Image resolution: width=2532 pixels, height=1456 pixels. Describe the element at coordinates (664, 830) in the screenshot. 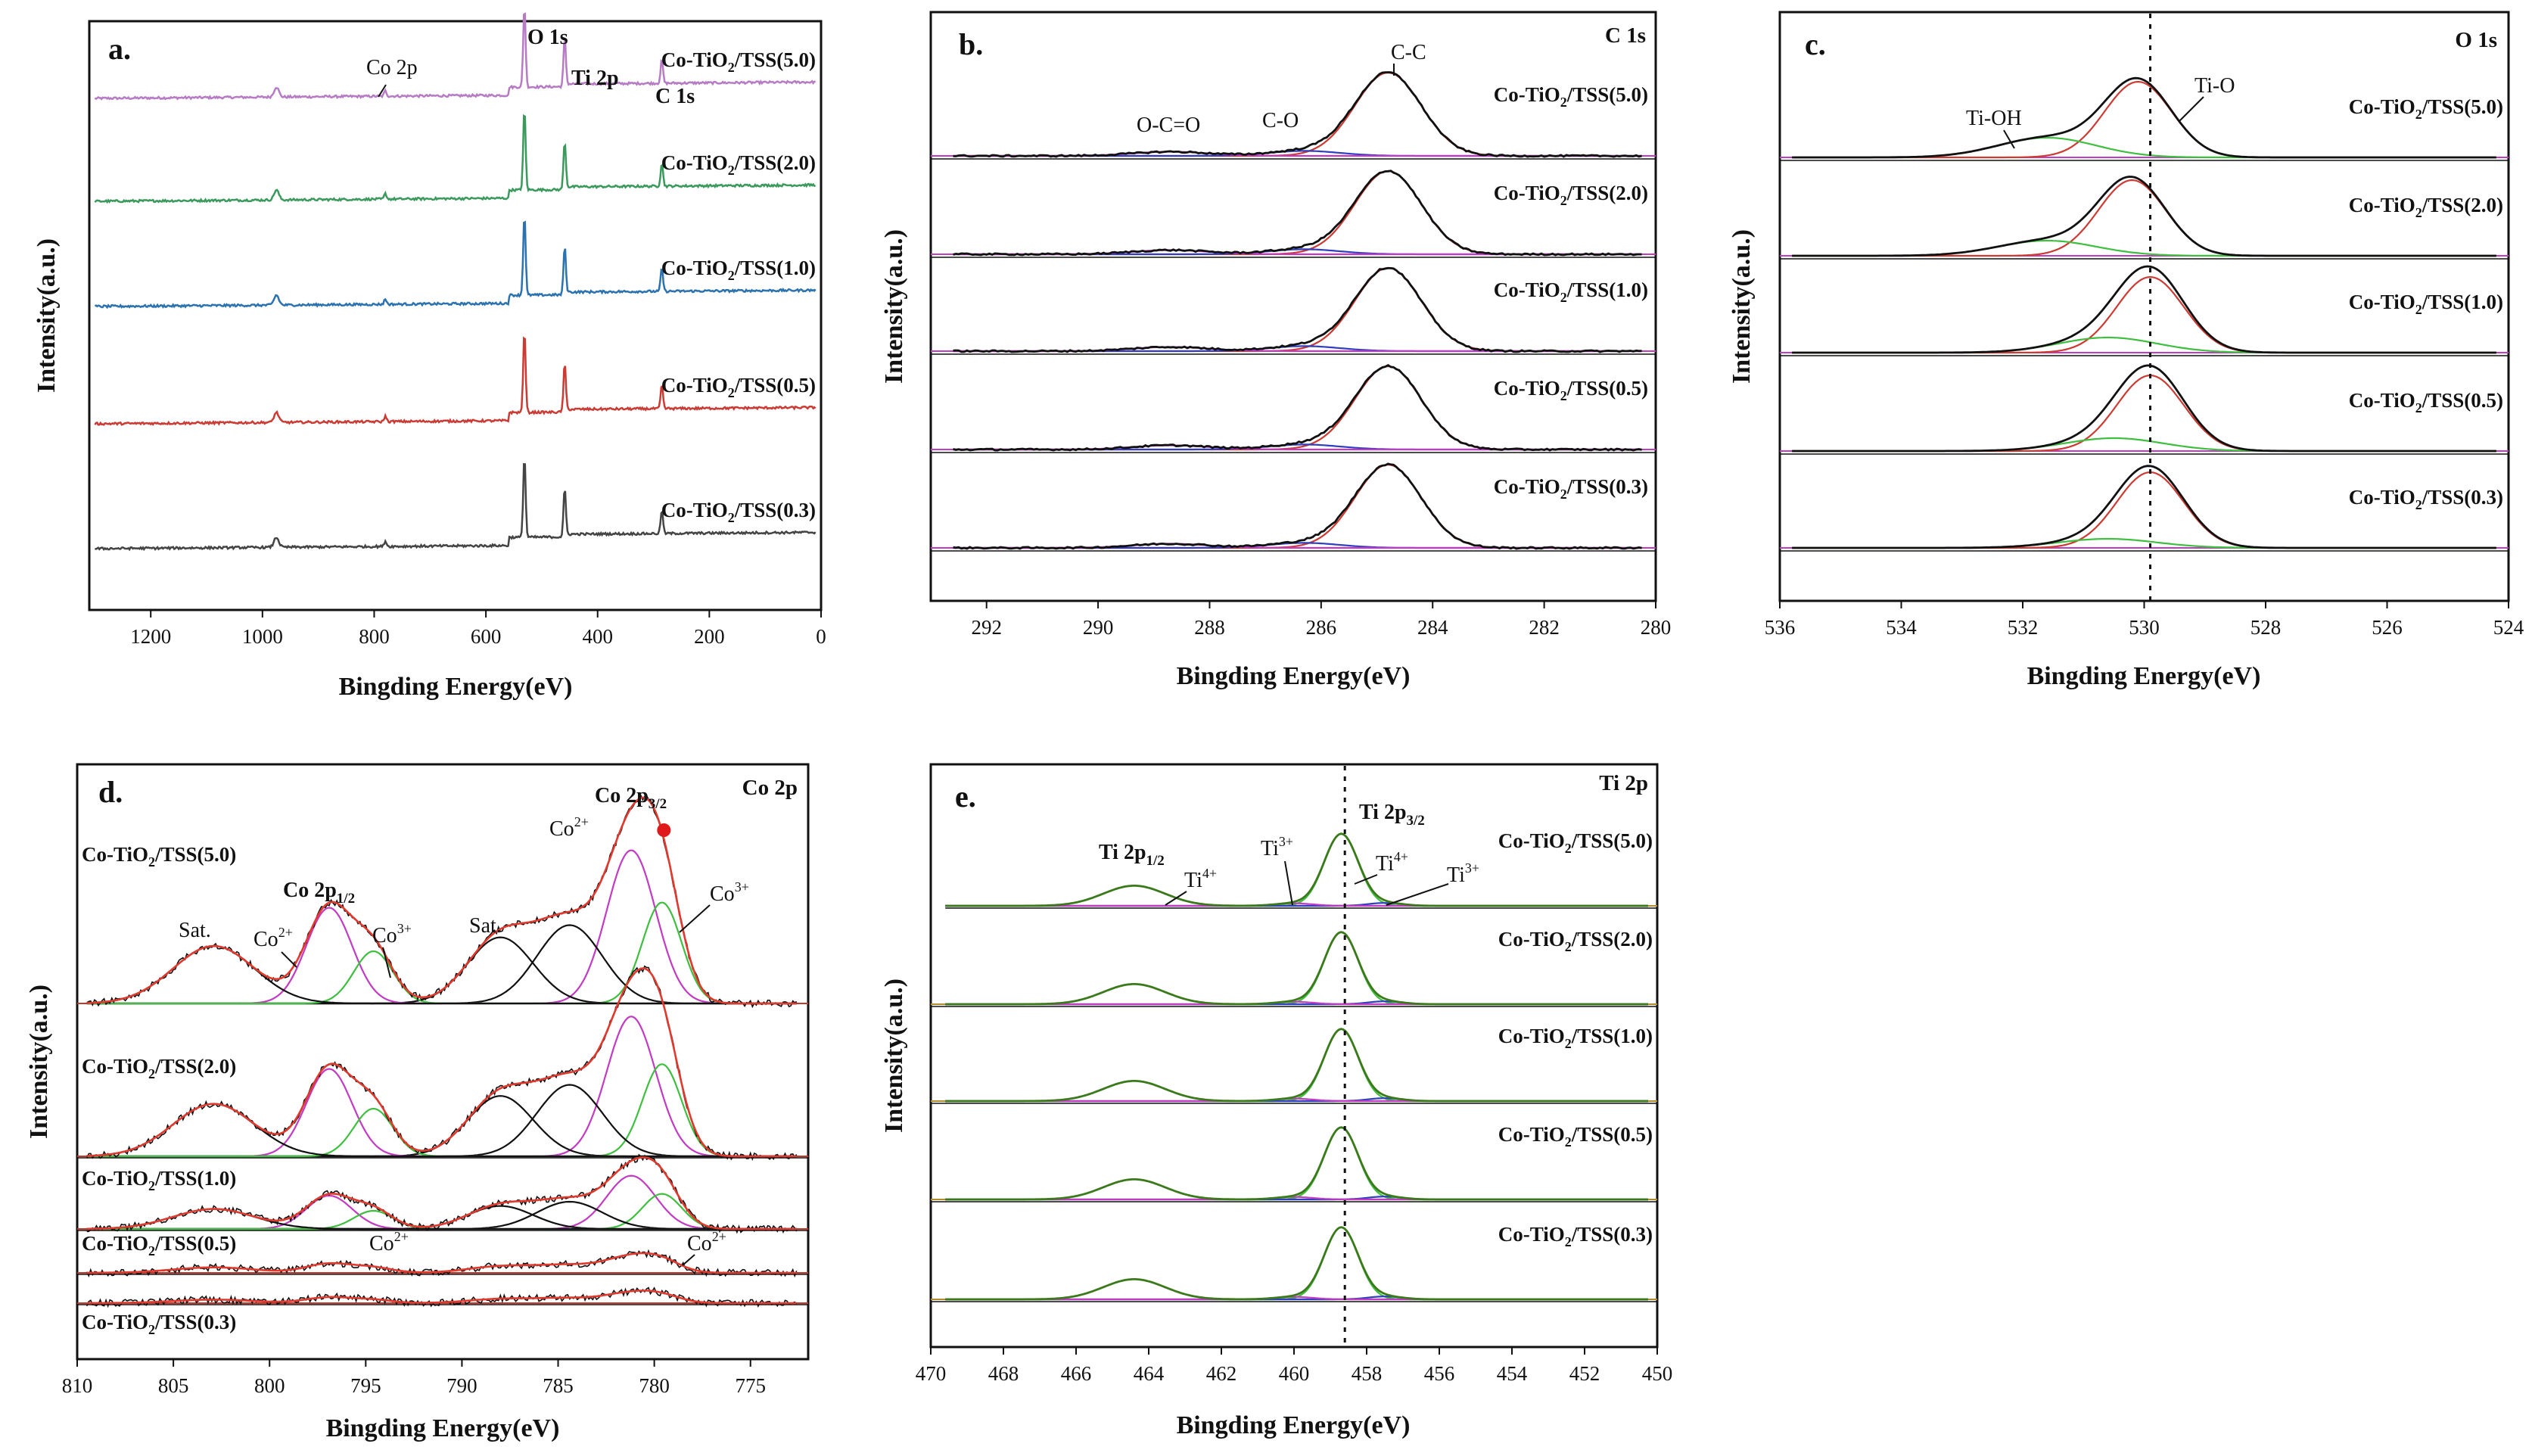

I see `panel-d-peak-marker` at that location.